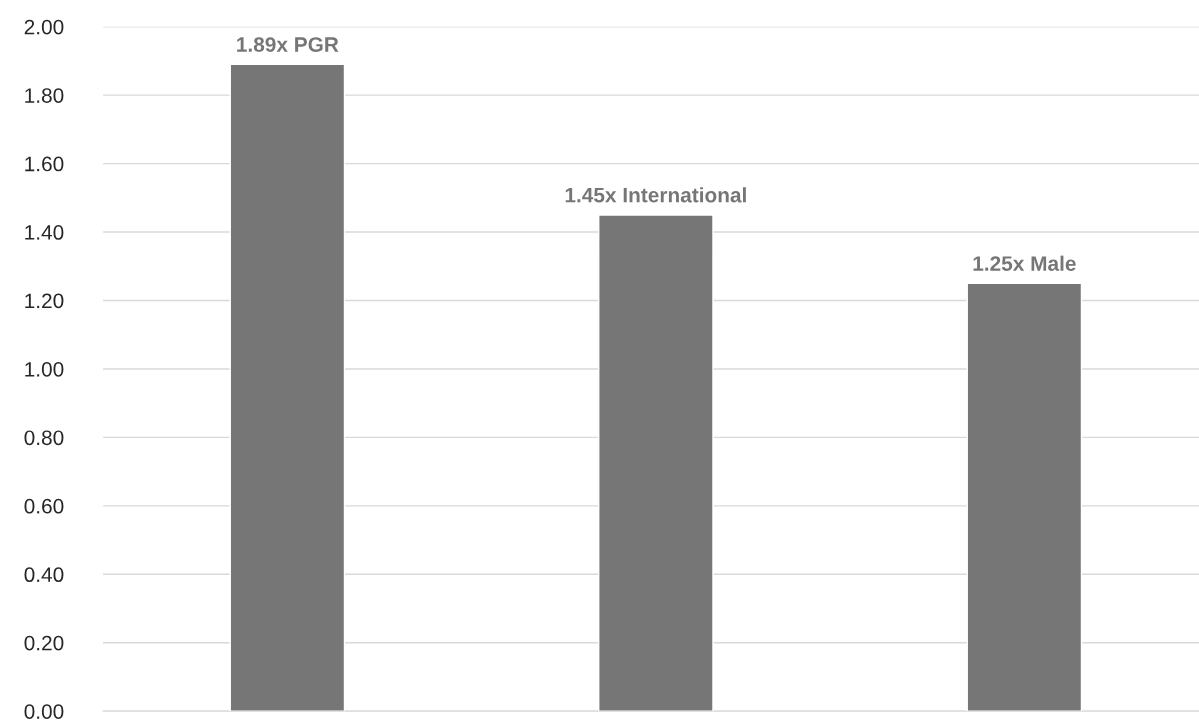  What do you see at coordinates (44, 27) in the screenshot?
I see `y-tick-label: 2.00` at bounding box center [44, 27].